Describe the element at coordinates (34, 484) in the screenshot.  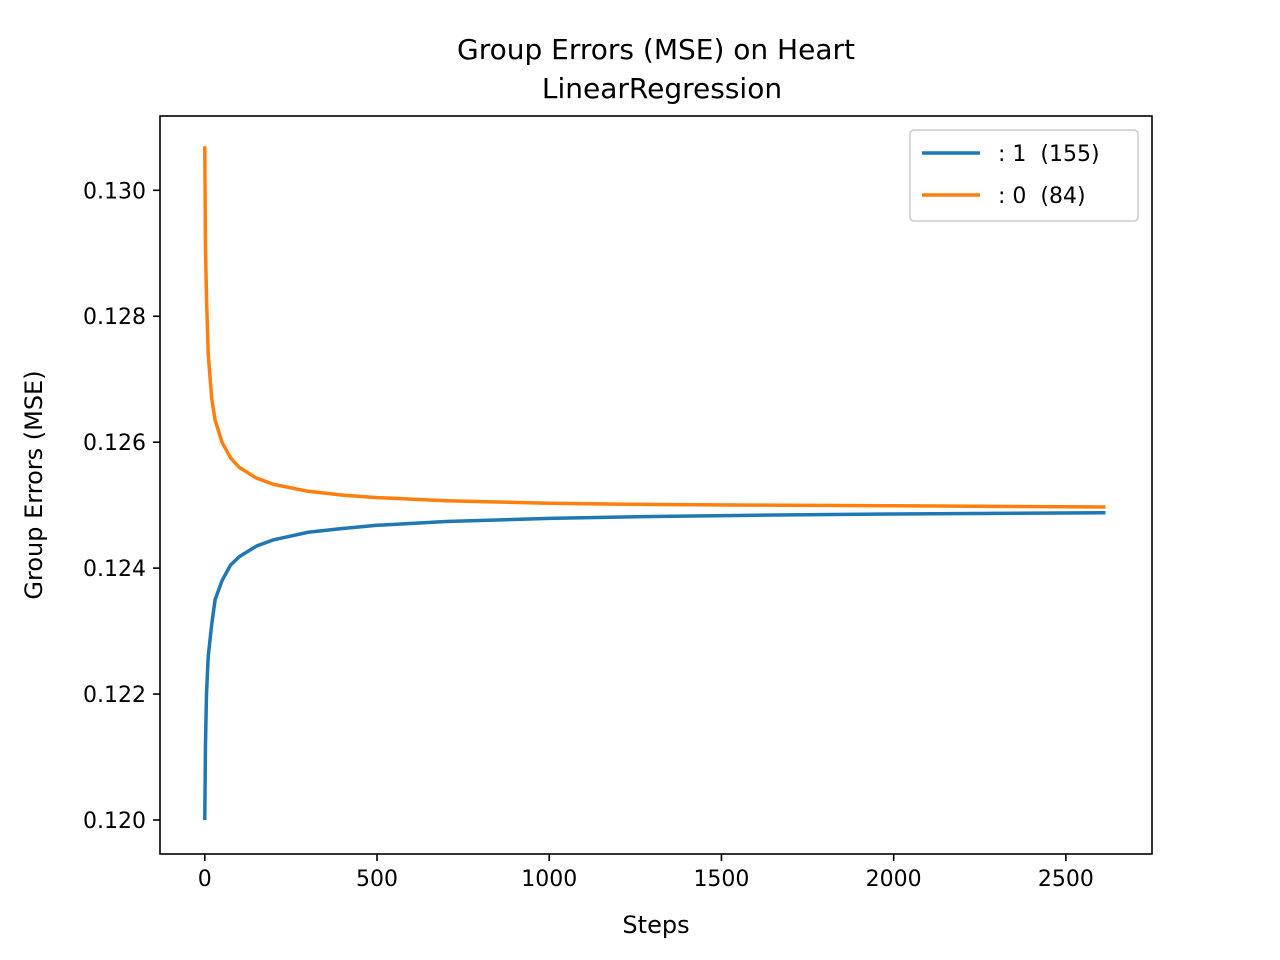
I see `y-axis-label: Group Errors (MSE)` at that location.